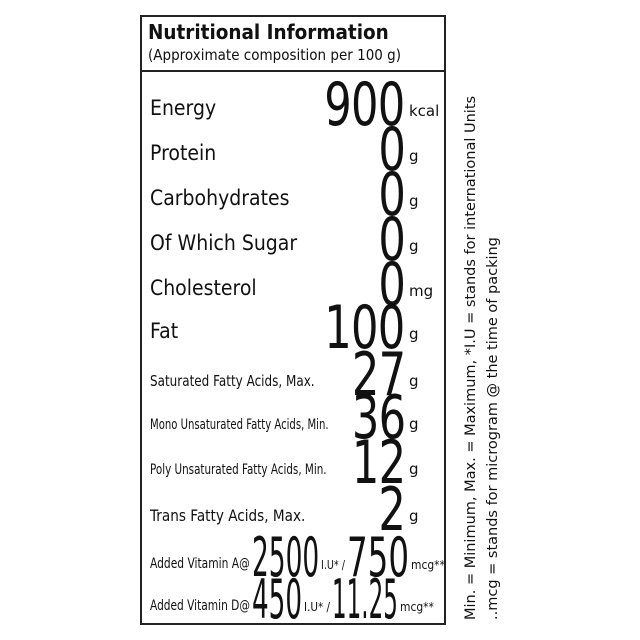 The width and height of the screenshot is (640, 640). I want to click on nutrient-value: 36, so click(378, 418).